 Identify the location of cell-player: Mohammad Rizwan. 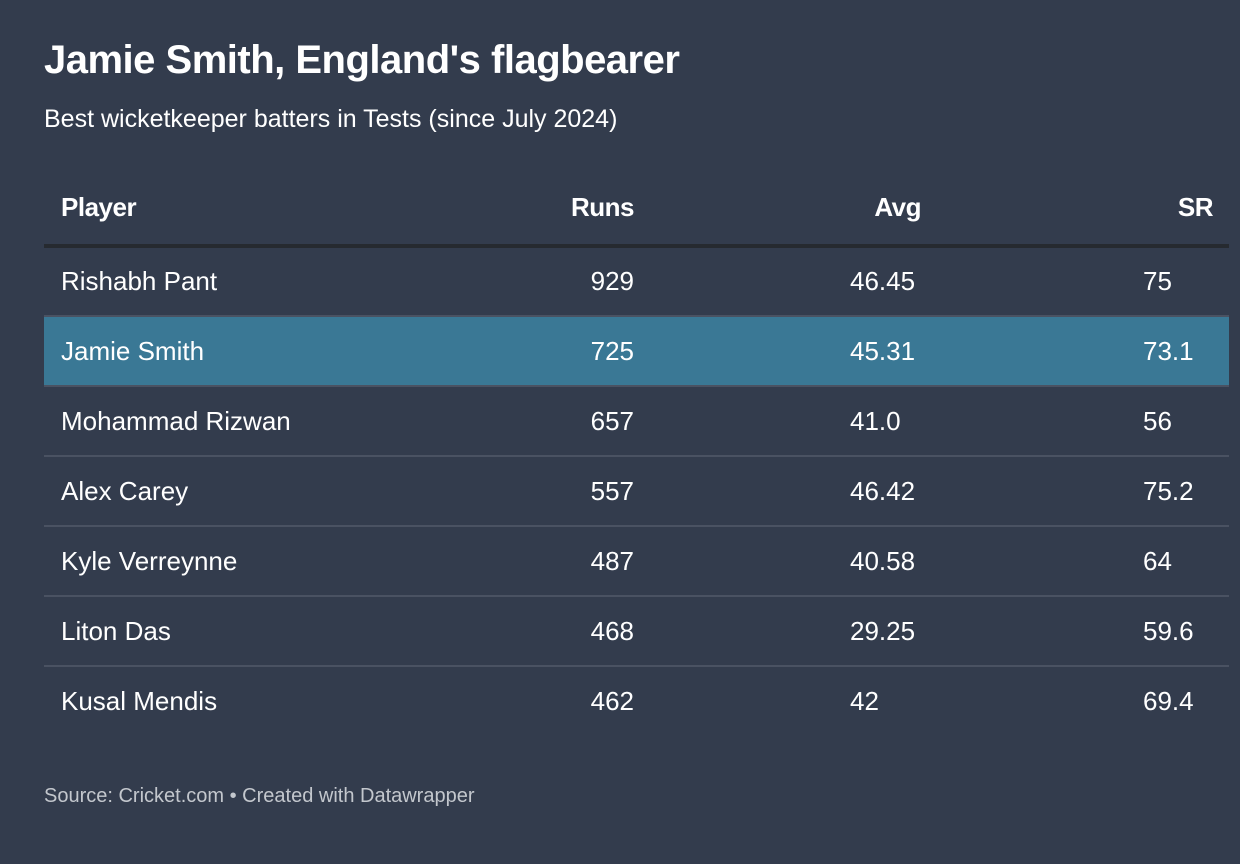
(176, 420).